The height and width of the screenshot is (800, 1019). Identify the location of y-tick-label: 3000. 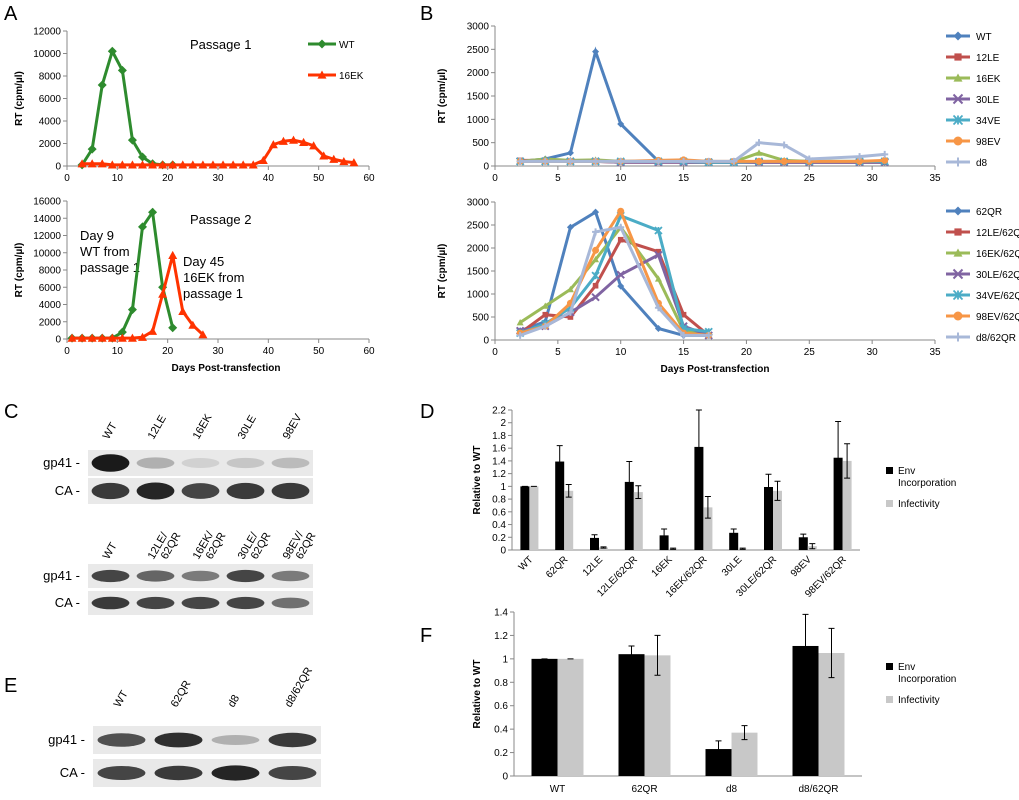
(478, 27).